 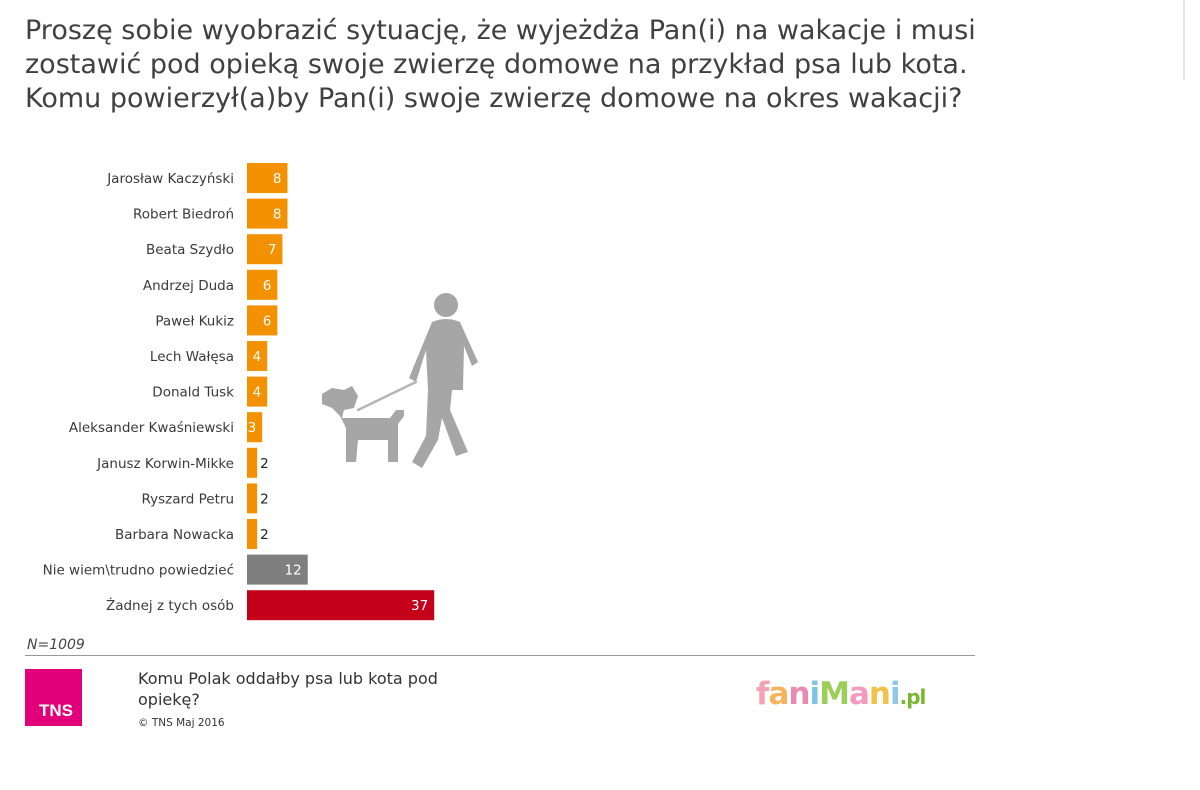 What do you see at coordinates (192, 357) in the screenshot?
I see `category-label: Lech Wałęsa` at bounding box center [192, 357].